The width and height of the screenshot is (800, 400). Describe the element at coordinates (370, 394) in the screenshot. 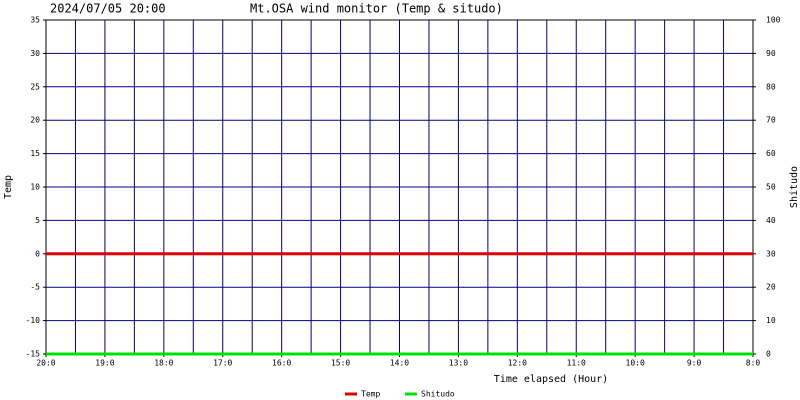

I see `legend-label: Temp` at that location.